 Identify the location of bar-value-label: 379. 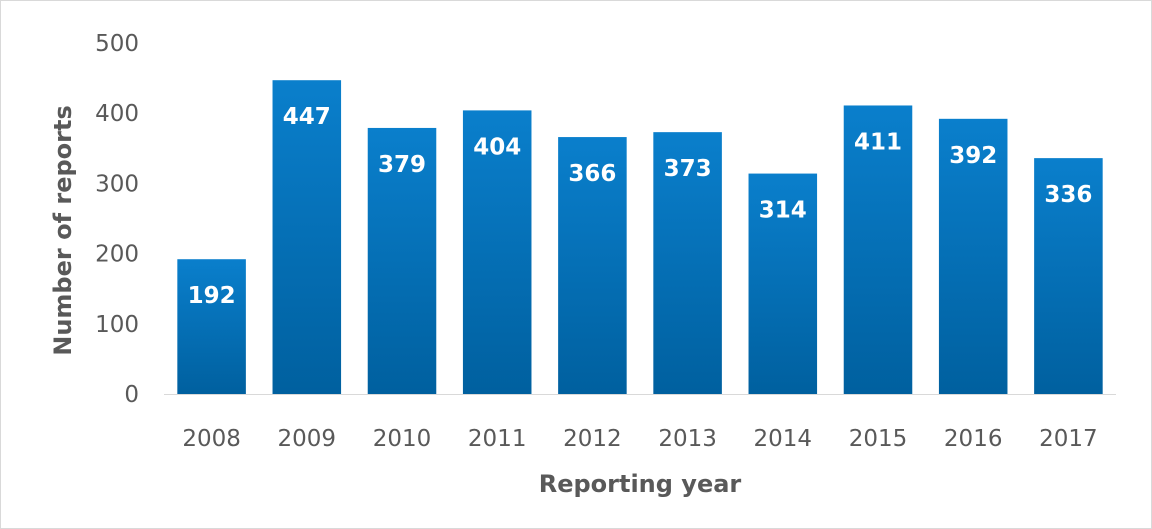
(402, 165).